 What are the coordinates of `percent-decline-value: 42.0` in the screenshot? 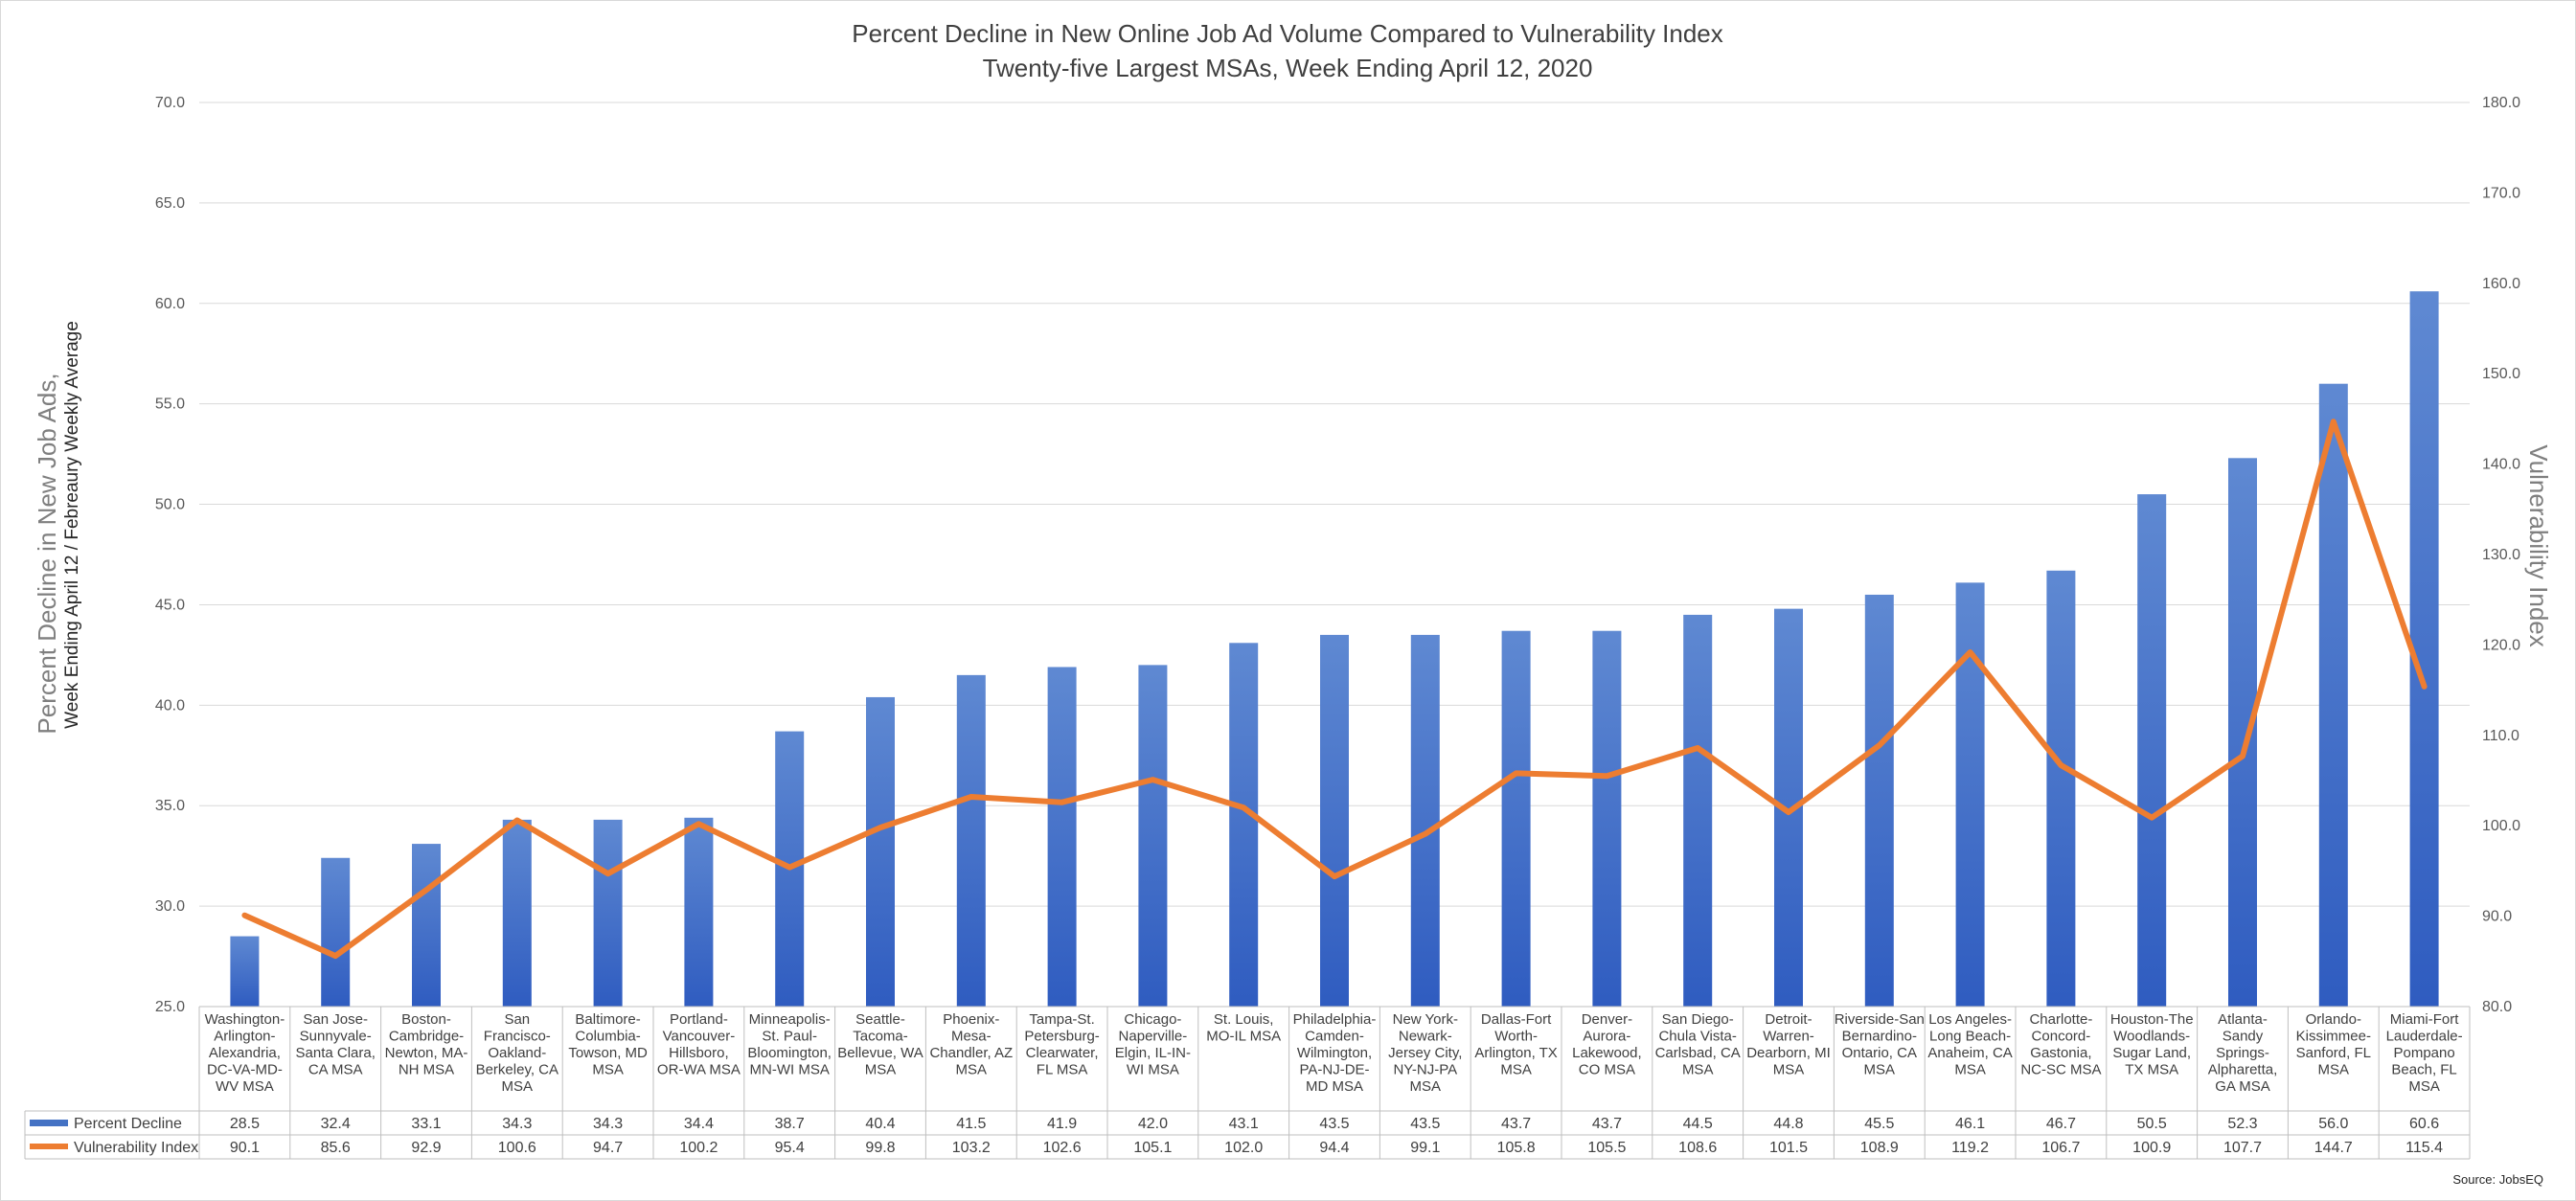 It's located at (1153, 1124).